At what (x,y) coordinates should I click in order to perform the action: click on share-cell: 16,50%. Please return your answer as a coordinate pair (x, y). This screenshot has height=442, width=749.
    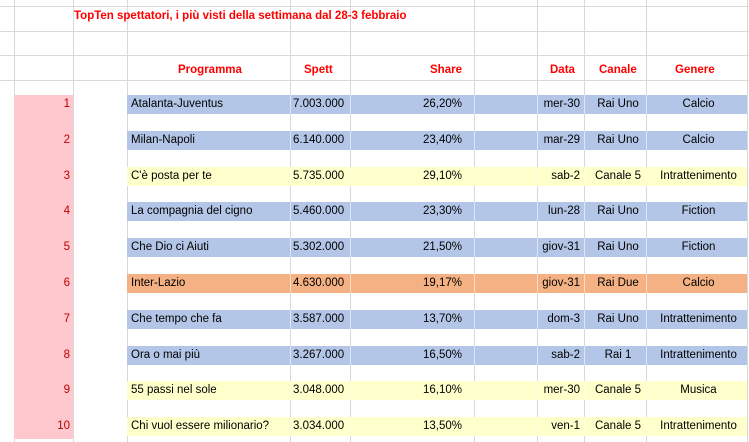
    Looking at the image, I should click on (442, 355).